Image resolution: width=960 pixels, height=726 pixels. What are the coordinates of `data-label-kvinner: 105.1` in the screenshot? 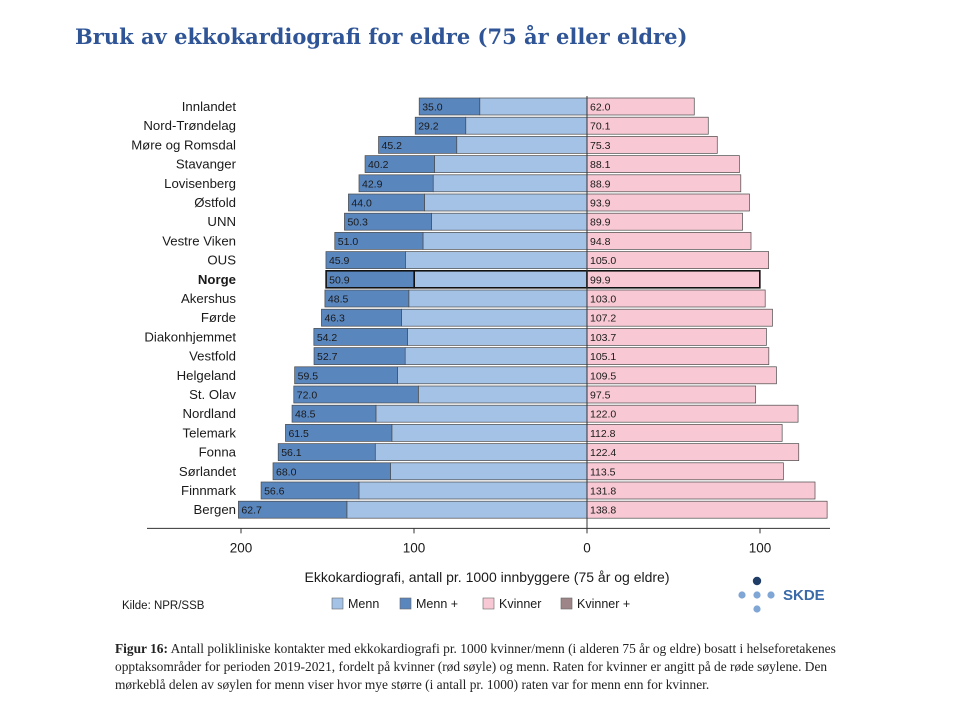 It's located at (603, 357).